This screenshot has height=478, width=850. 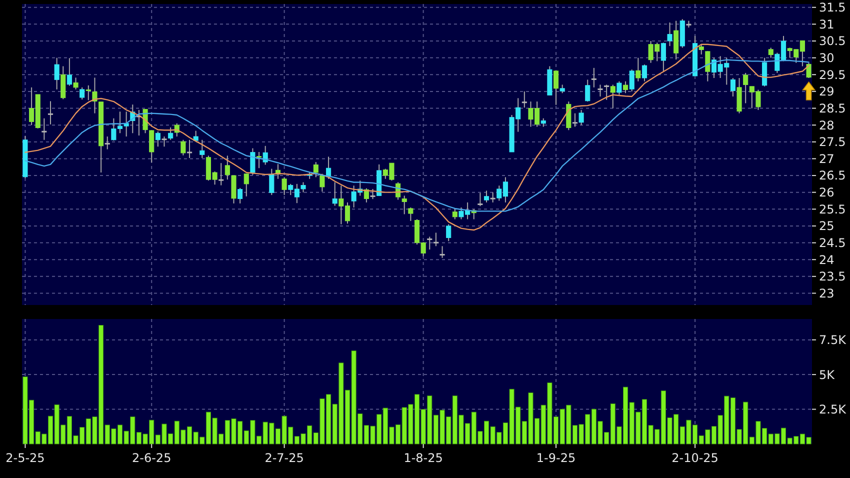 I want to click on y-tick-label: 23.5, so click(x=832, y=277).